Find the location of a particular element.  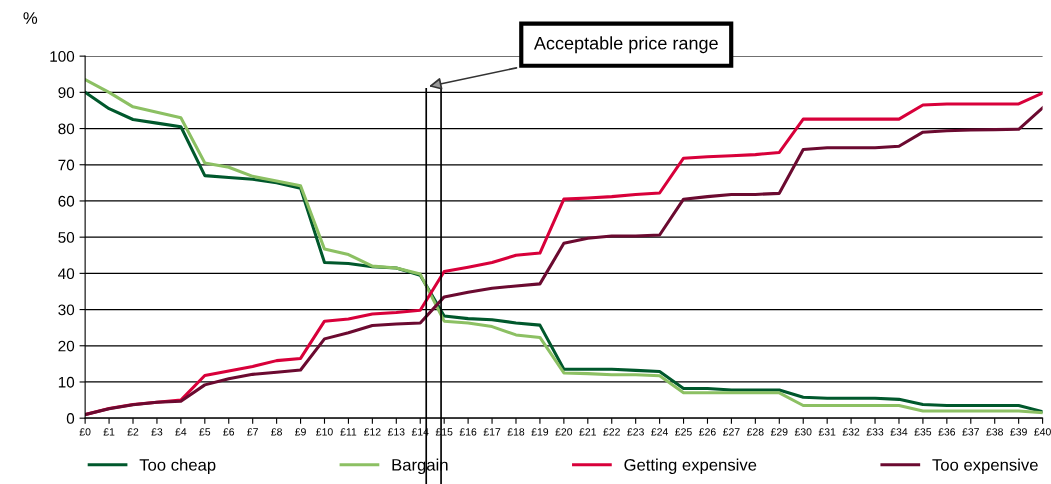

x-tick-label: £28 is located at coordinates (755, 432).